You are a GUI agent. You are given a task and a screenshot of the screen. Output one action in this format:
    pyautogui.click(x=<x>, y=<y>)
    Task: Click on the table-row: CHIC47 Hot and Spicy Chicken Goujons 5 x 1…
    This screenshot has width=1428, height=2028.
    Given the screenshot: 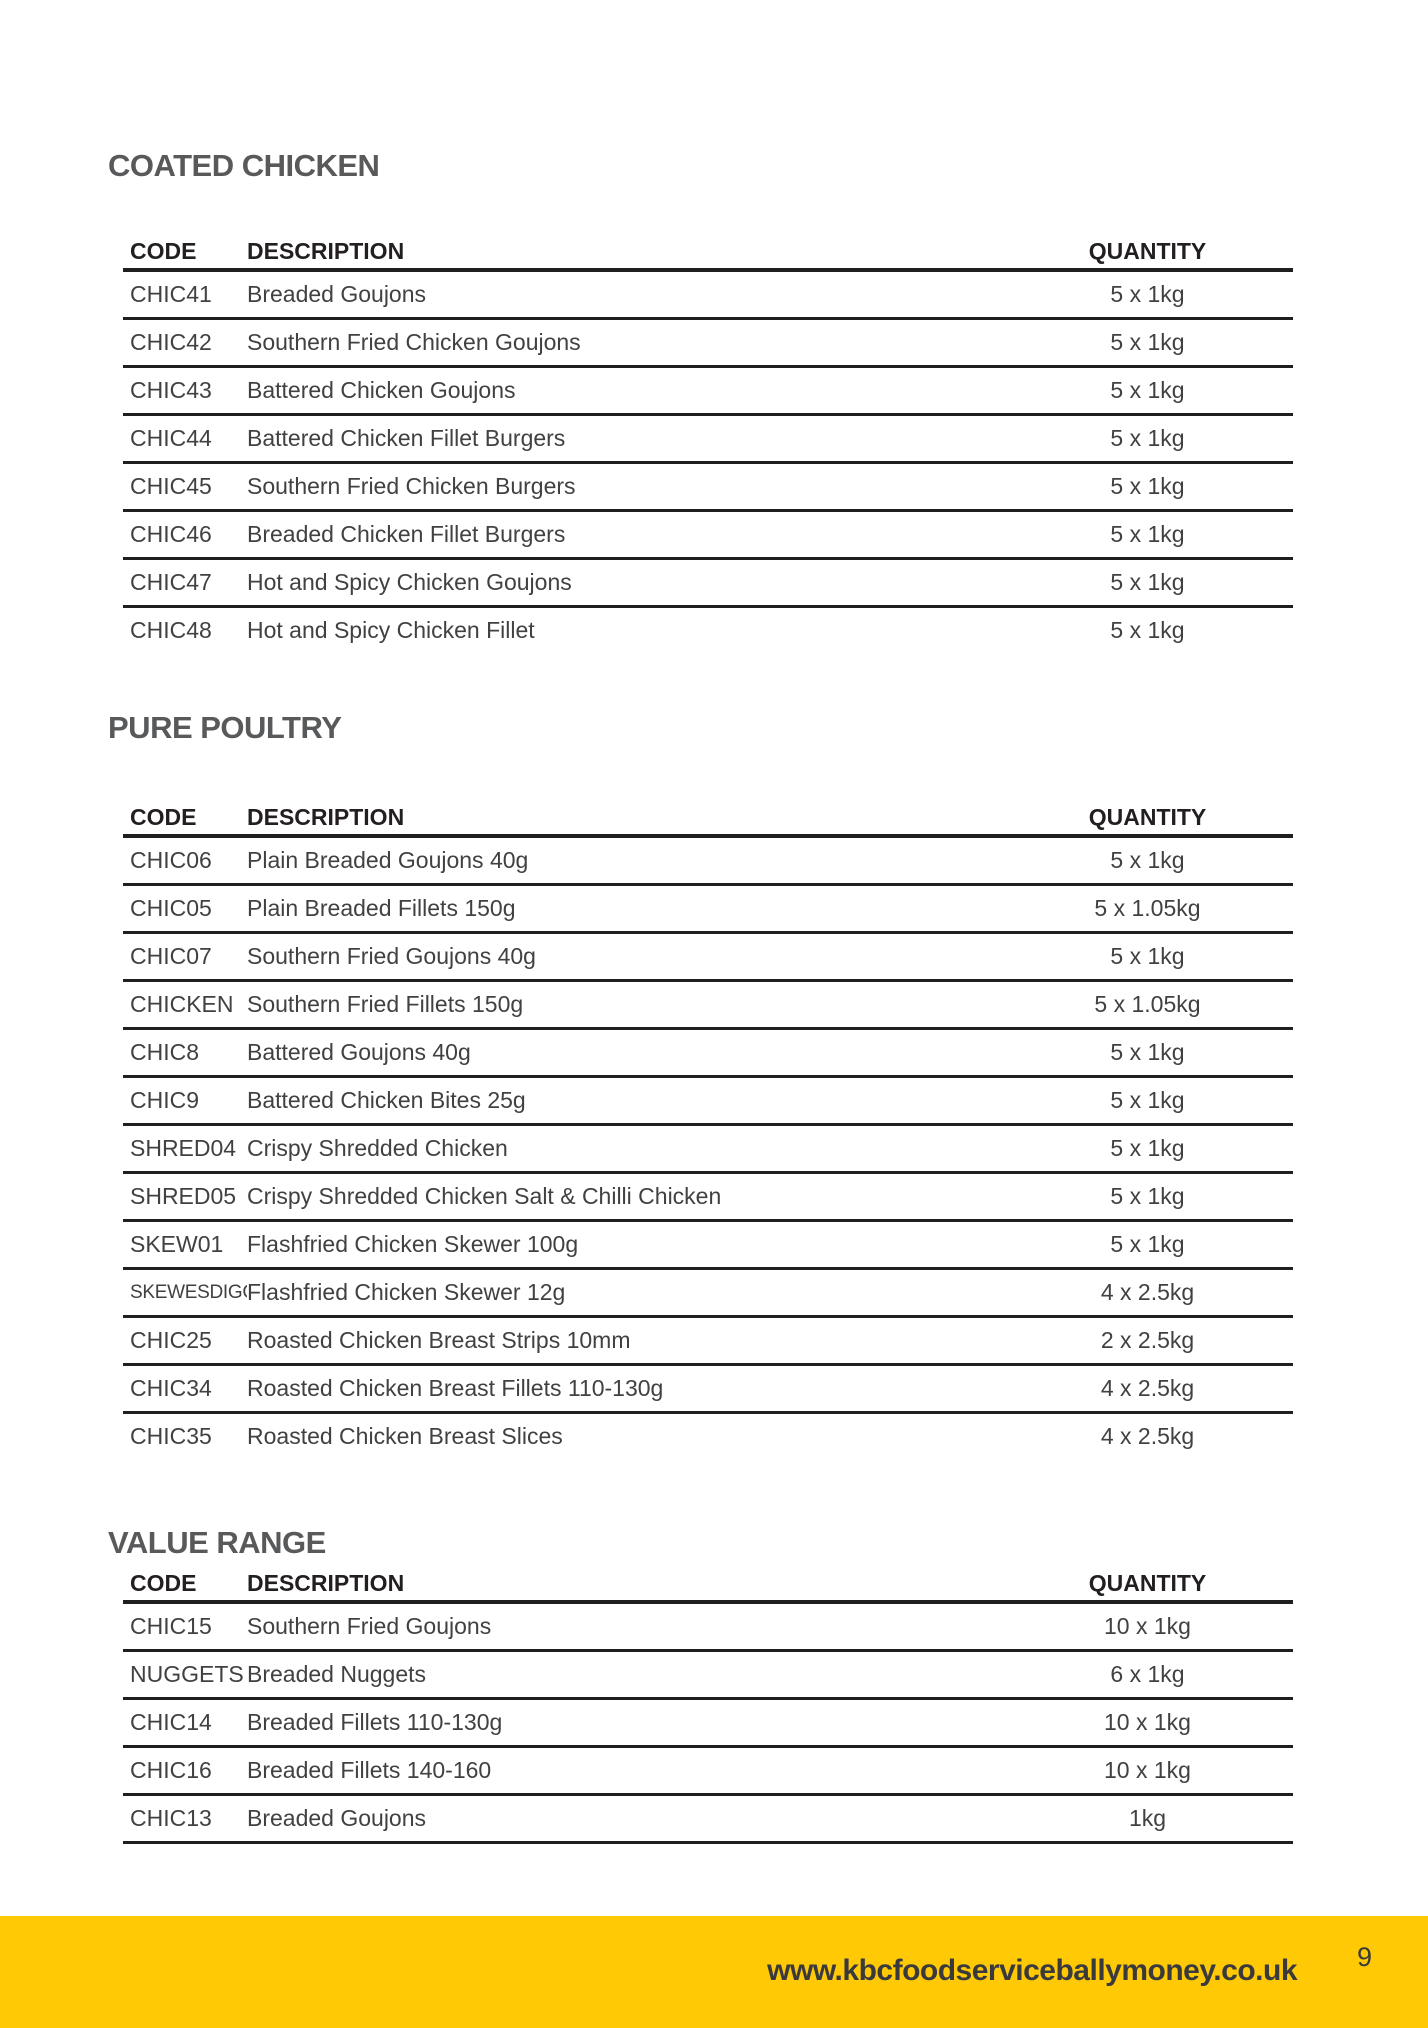 What is the action you would take?
    pyautogui.click(x=708, y=583)
    